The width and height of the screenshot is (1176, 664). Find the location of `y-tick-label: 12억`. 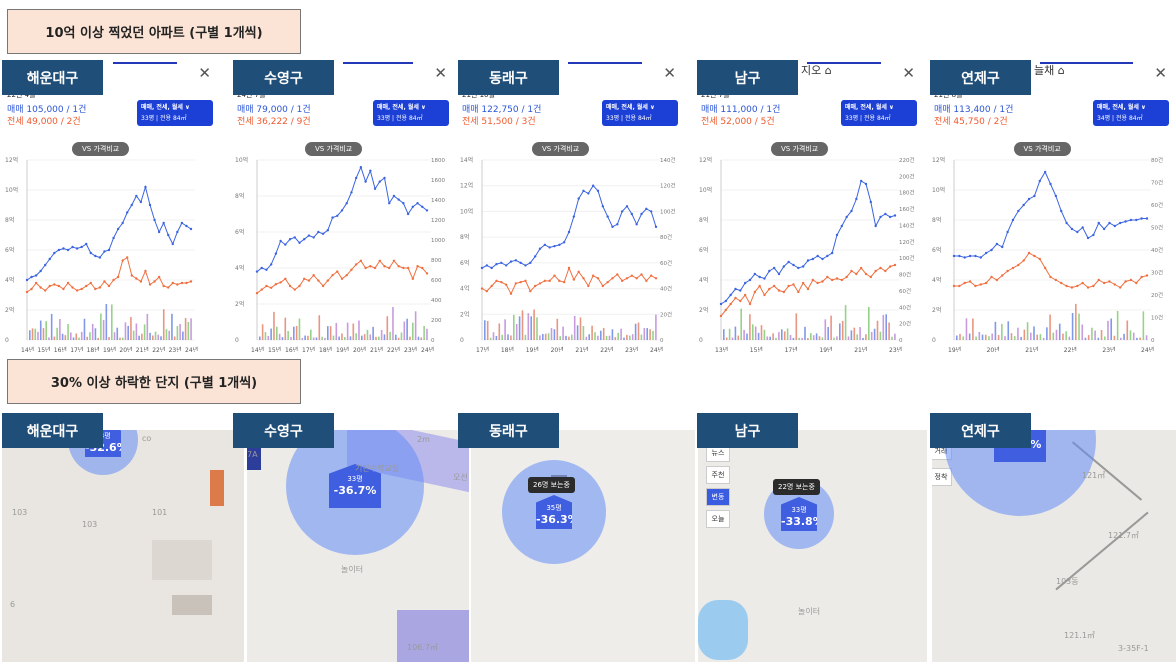

y-tick-label: 12억 is located at coordinates (938, 160).